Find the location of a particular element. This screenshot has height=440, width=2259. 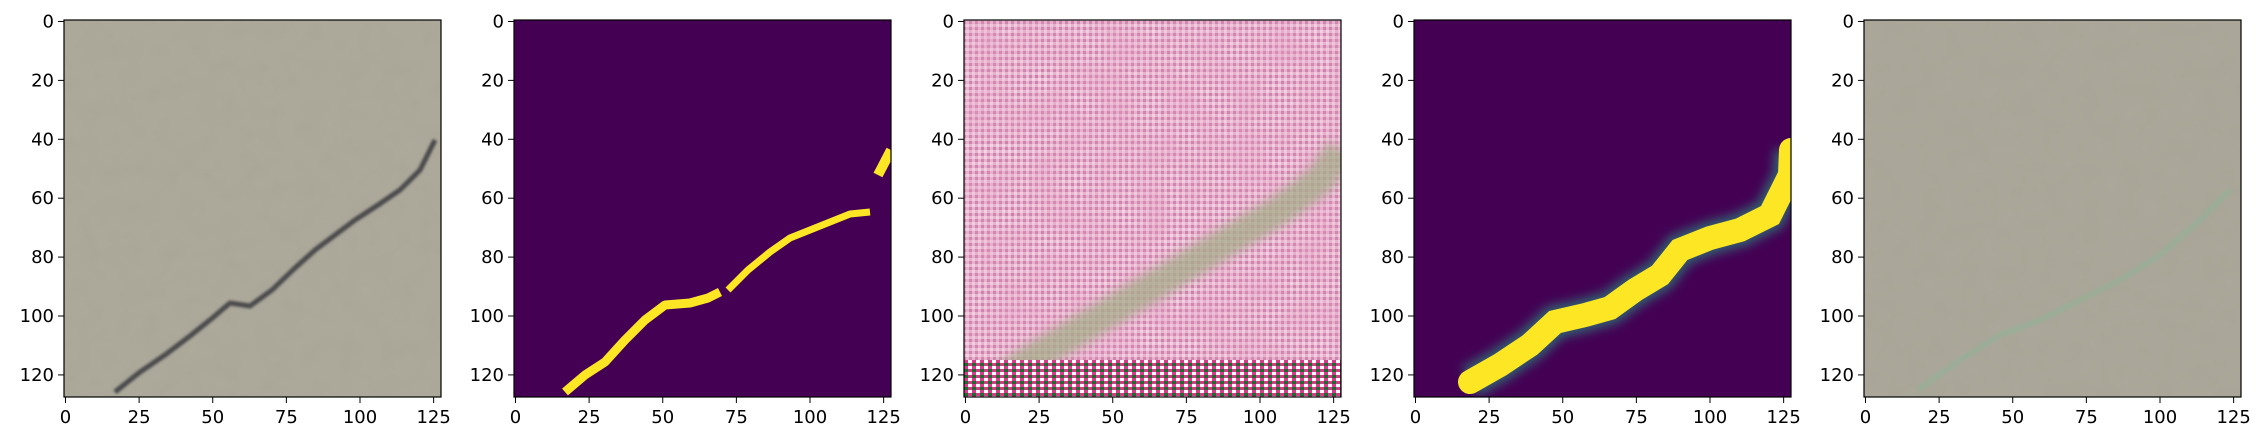

panel-ground-truth-mask is located at coordinates (702, 208).